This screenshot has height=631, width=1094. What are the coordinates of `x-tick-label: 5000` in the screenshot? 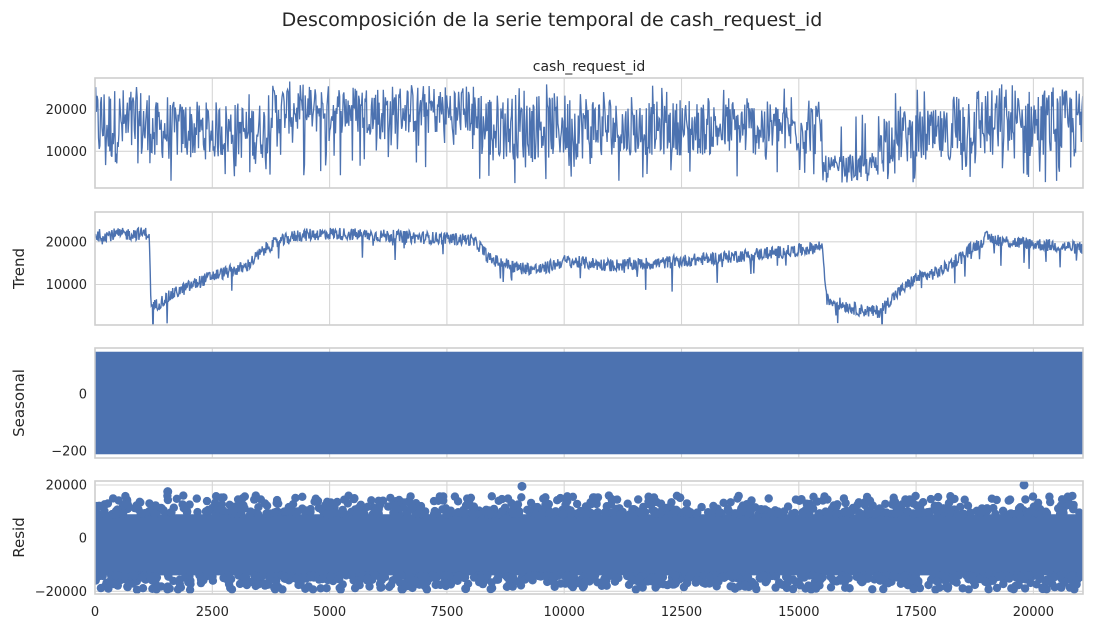 It's located at (329, 612).